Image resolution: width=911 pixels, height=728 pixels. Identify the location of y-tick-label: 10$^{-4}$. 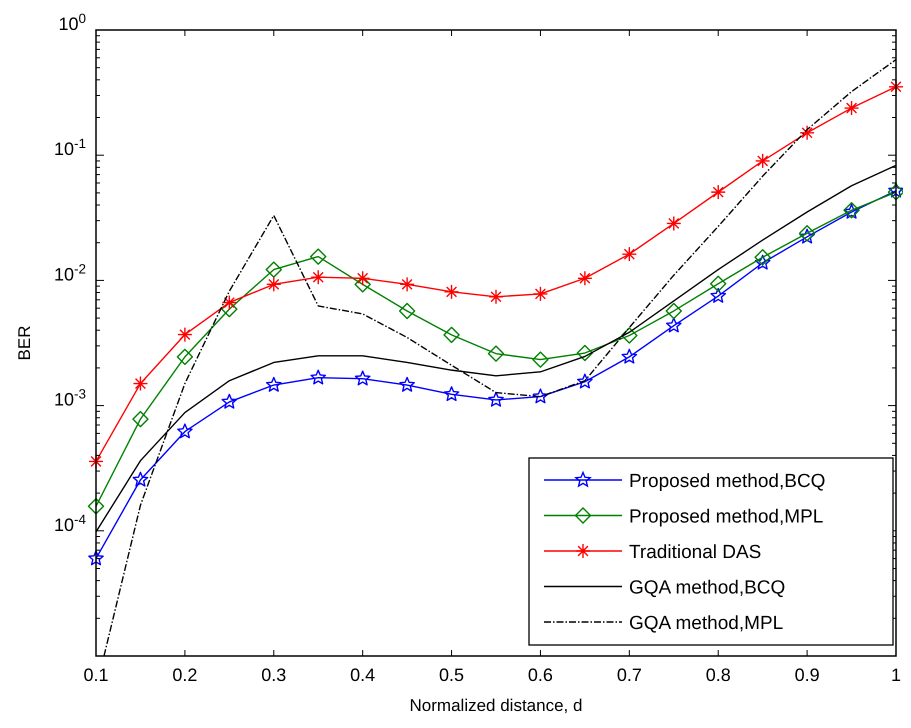
(70, 523).